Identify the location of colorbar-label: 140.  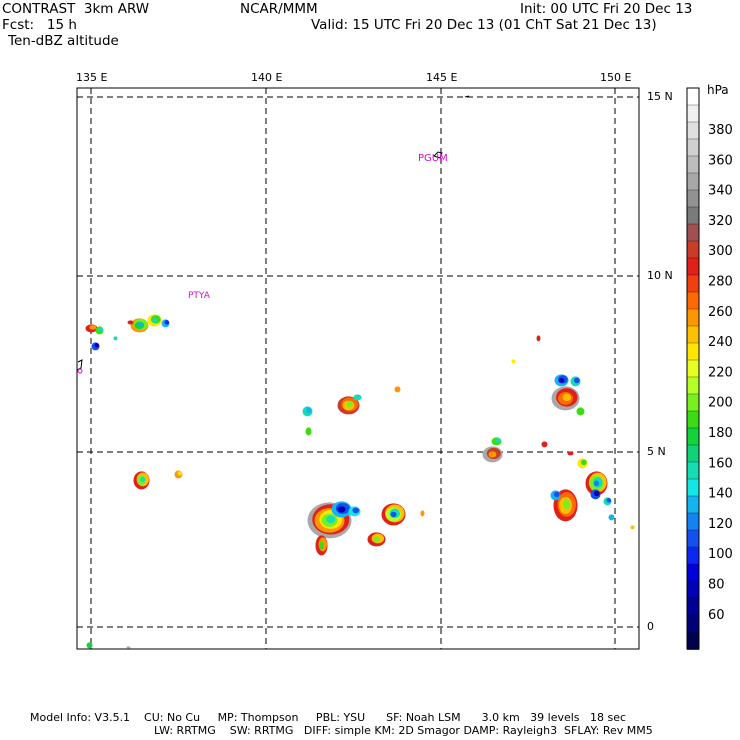
(720, 494).